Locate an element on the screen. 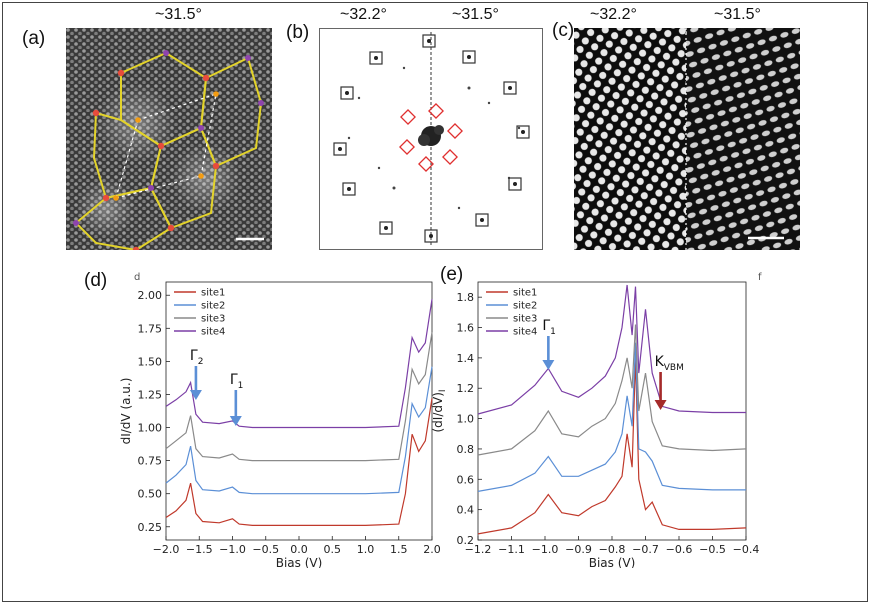 Image resolution: width=872 pixels, height=606 pixels. x-tick-label: 0.0 is located at coordinates (299, 549).